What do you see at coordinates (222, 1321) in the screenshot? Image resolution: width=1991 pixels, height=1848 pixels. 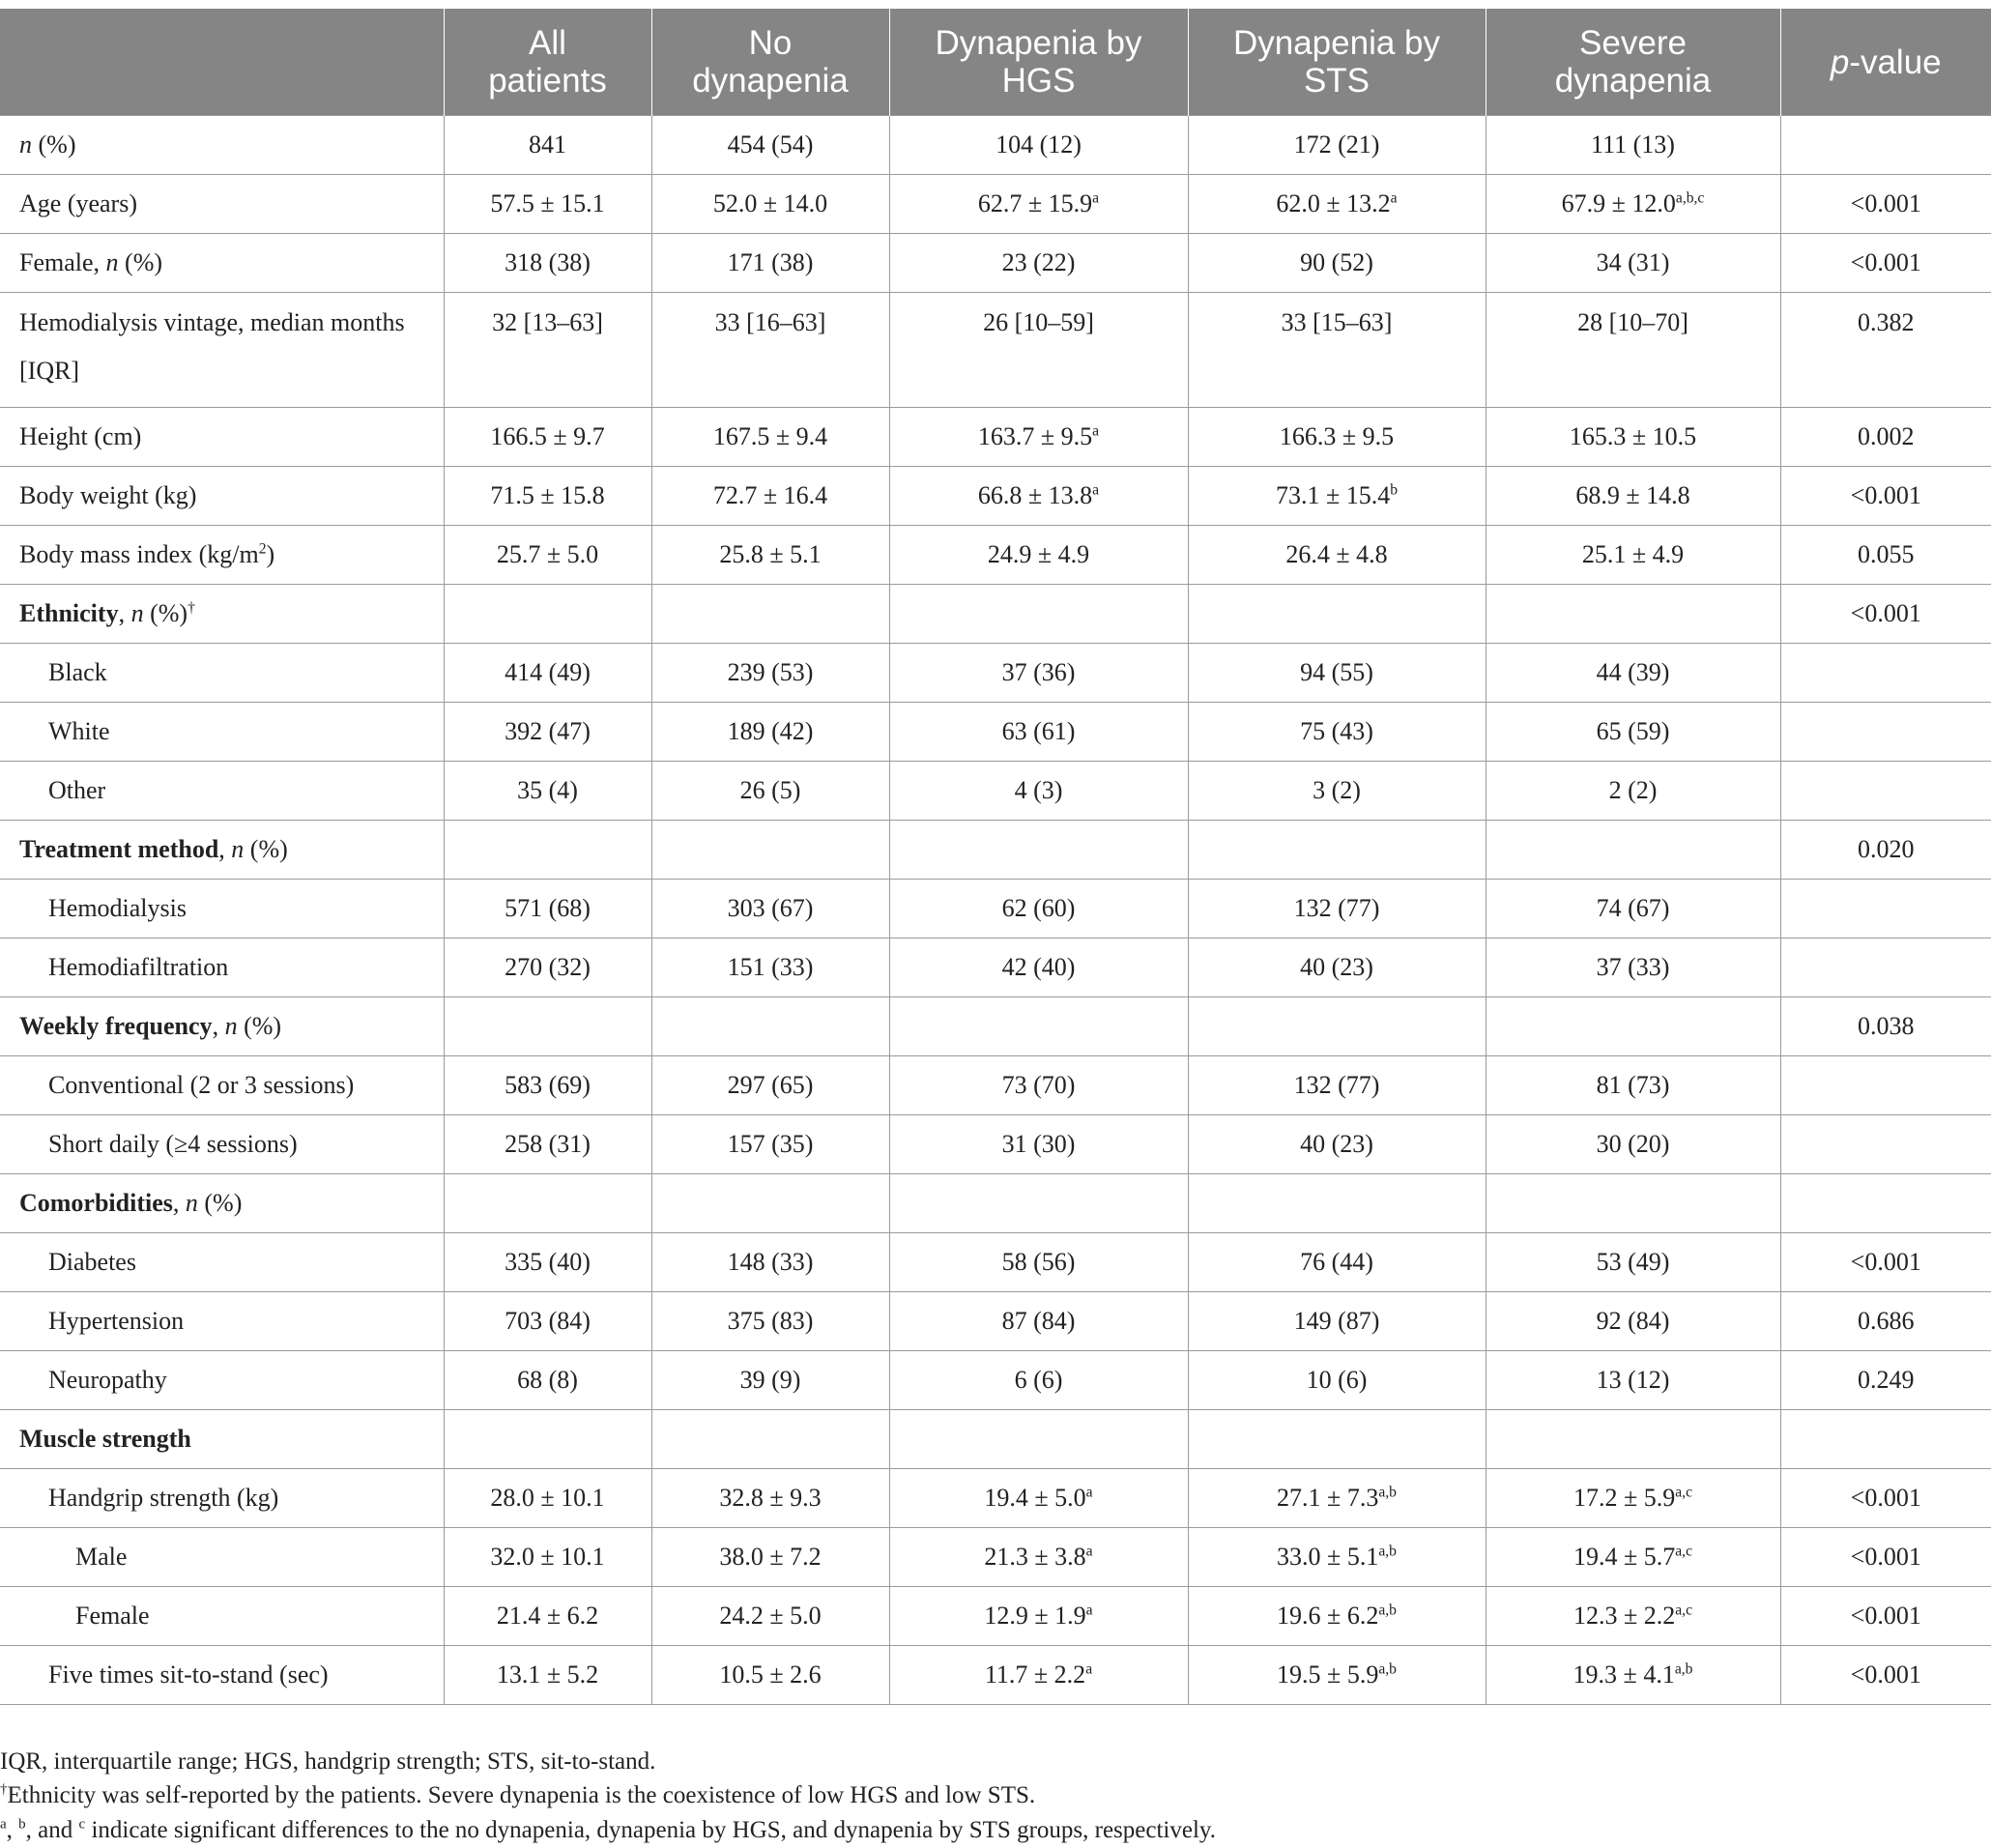 I see `row-label: Hypertension` at bounding box center [222, 1321].